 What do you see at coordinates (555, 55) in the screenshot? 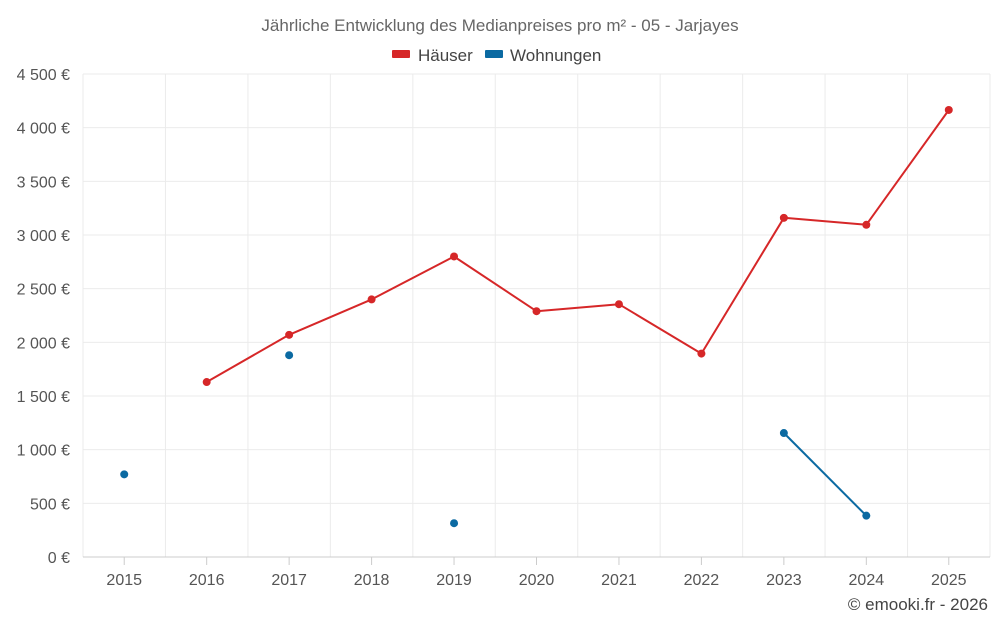
I see `legend-label-wohnungen: Wohnungen` at bounding box center [555, 55].